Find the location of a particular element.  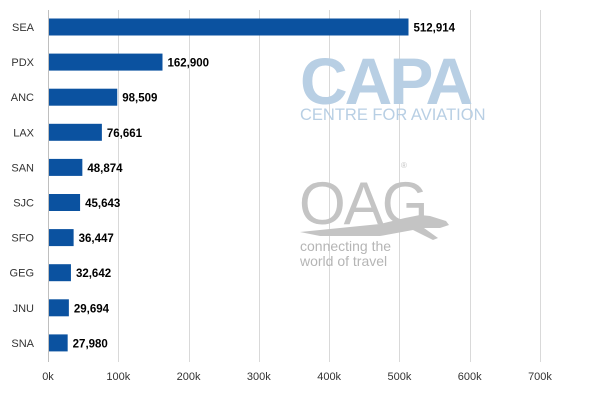

category-label: SJC is located at coordinates (23, 204).